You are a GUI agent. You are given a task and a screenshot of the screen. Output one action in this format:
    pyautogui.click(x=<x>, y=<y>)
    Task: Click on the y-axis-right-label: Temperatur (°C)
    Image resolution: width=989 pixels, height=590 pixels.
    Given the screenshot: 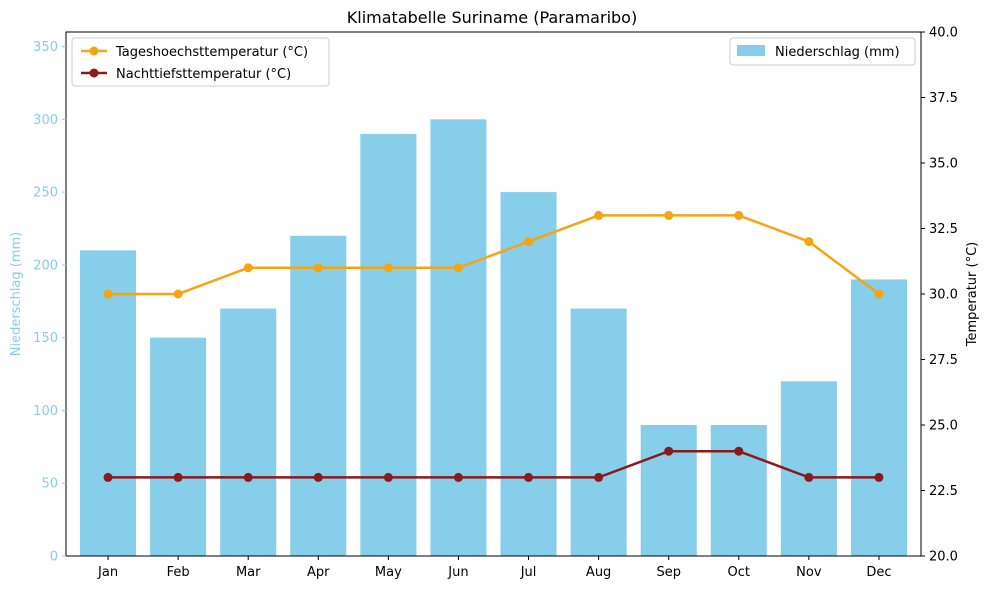 What is the action you would take?
    pyautogui.click(x=972, y=295)
    